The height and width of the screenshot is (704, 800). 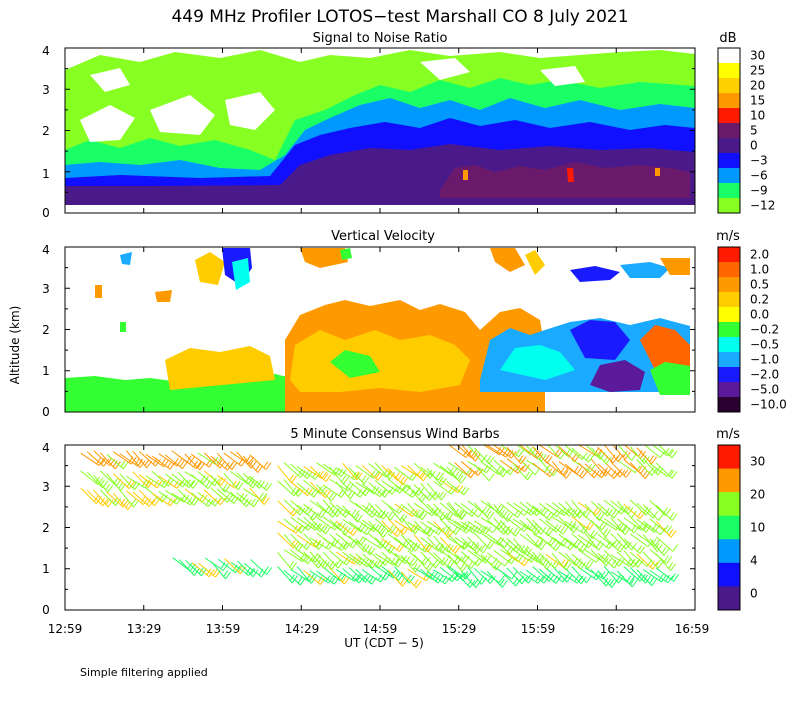 I want to click on colorbar-frame, so click(x=729, y=130).